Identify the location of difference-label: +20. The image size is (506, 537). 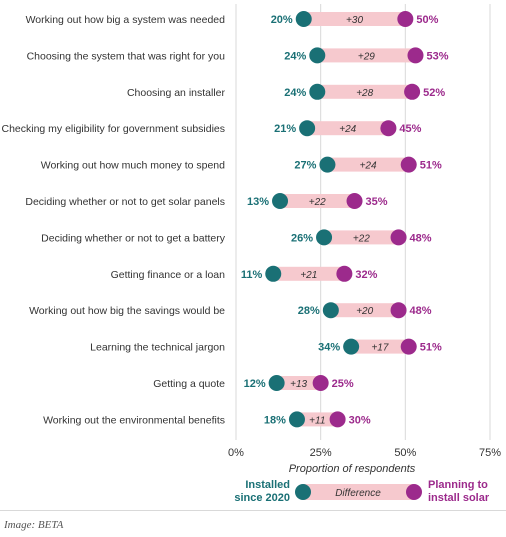
(364, 311).